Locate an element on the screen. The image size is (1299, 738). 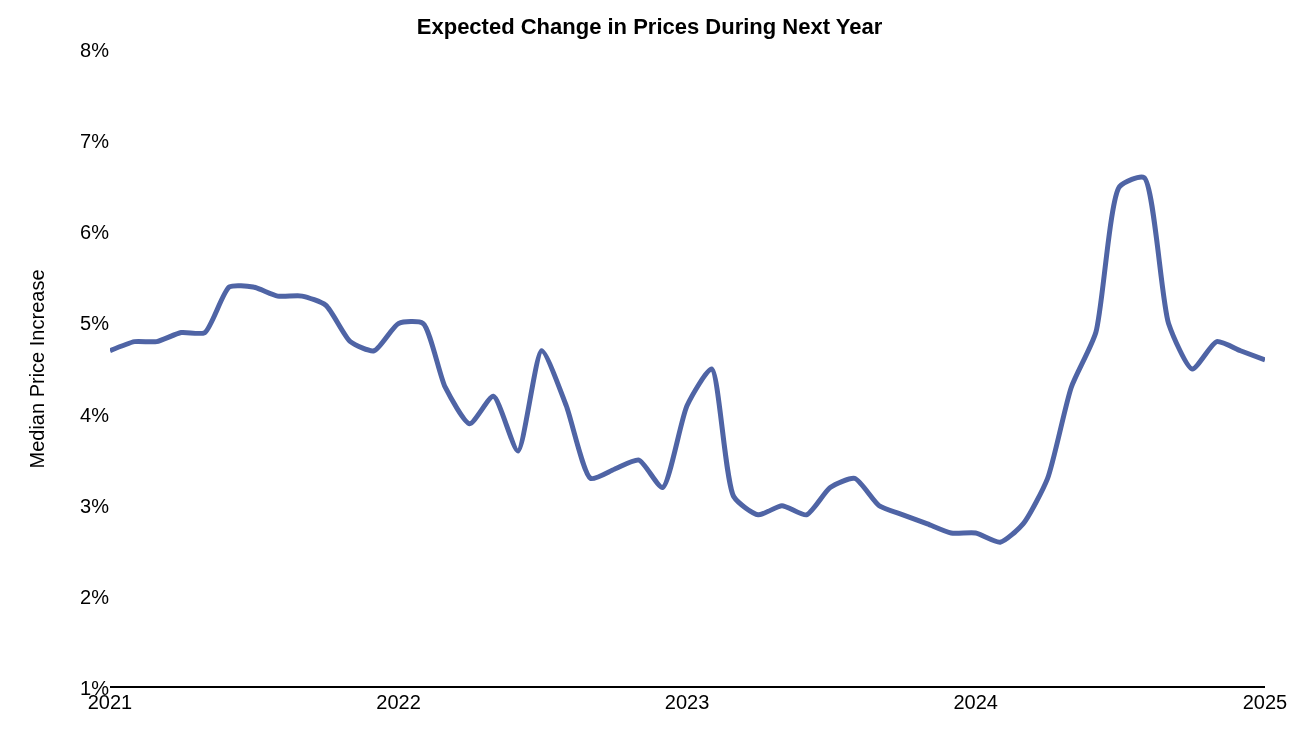
x-tick-label: 2023 is located at coordinates (687, 702).